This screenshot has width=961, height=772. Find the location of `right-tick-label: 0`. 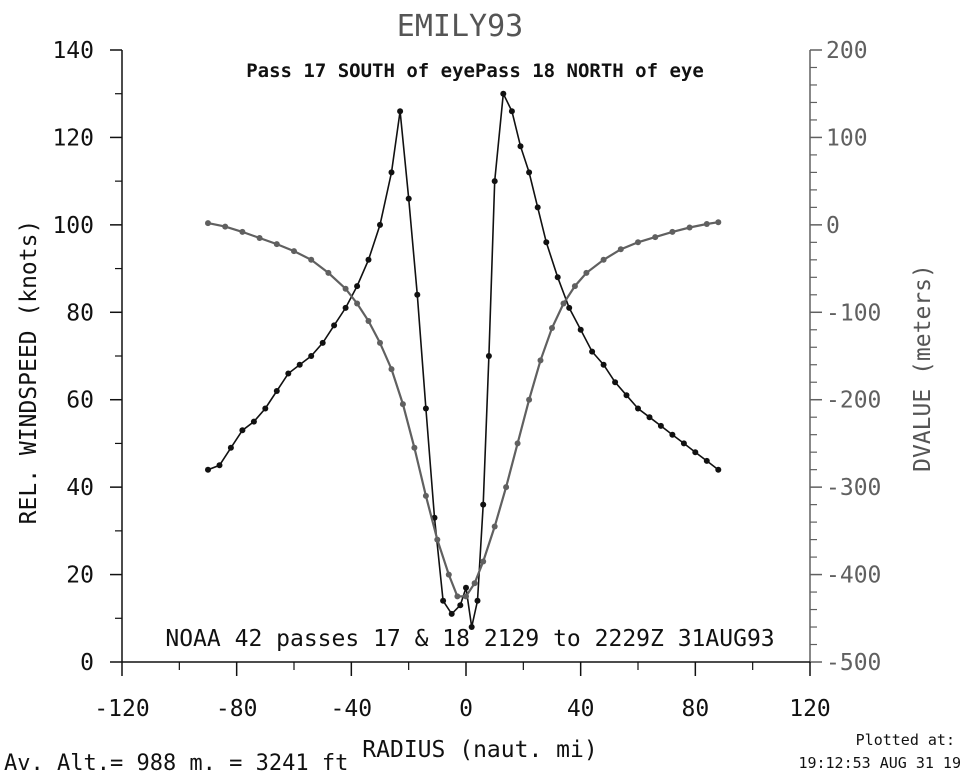

right-tick-label: 0 is located at coordinates (833, 226).